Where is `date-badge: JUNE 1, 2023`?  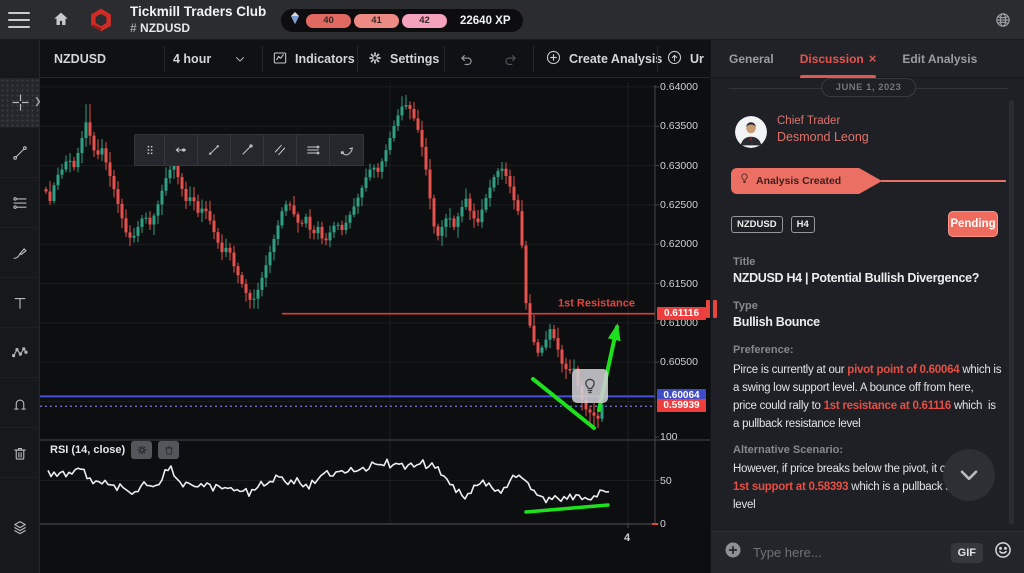
date-badge: JUNE 1, 2023 is located at coordinates (868, 87).